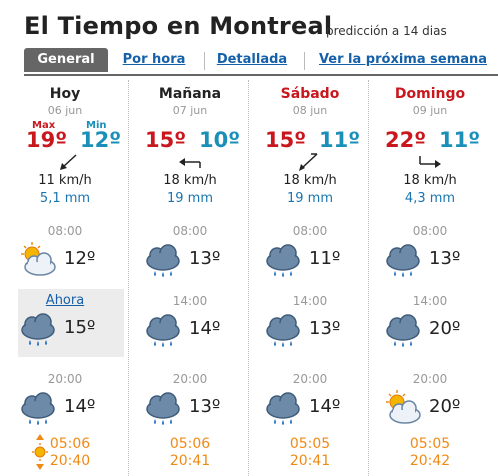  What do you see at coordinates (178, 26) in the screenshot?
I see `page-title: El Tiempo en Montreal` at bounding box center [178, 26].